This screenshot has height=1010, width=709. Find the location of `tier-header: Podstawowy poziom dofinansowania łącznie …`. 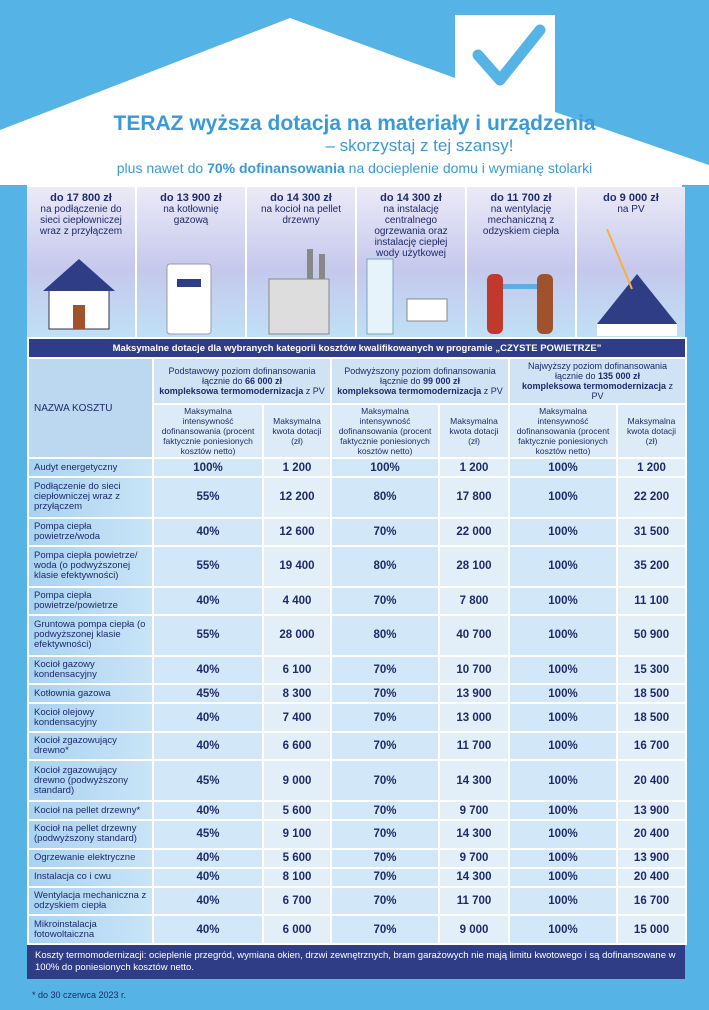

tier-header: Podstawowy poziom dofinansowania łącznie … is located at coordinates (242, 381).